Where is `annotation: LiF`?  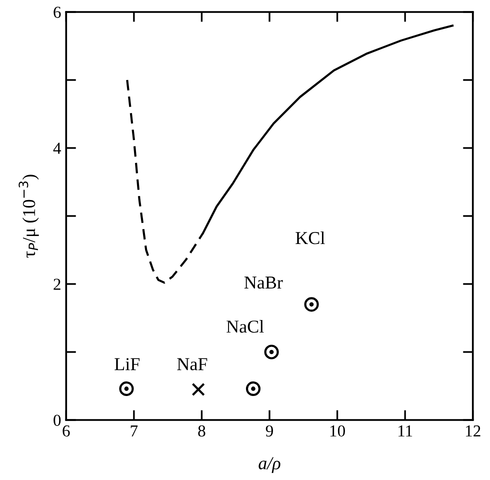
annotation: LiF is located at coordinates (127, 364).